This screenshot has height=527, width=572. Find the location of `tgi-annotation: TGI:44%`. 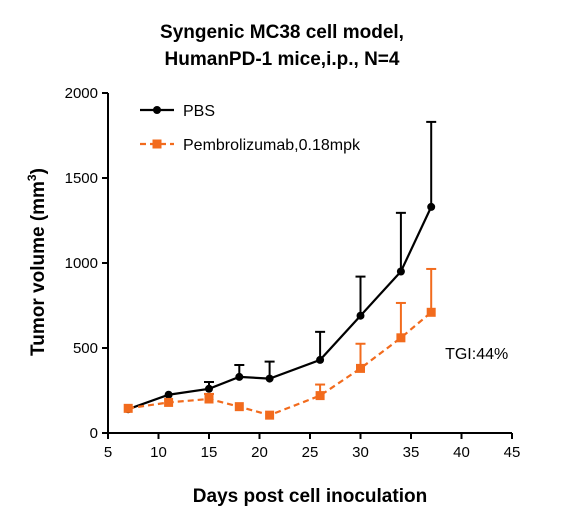

tgi-annotation: TGI:44% is located at coordinates (476, 354).